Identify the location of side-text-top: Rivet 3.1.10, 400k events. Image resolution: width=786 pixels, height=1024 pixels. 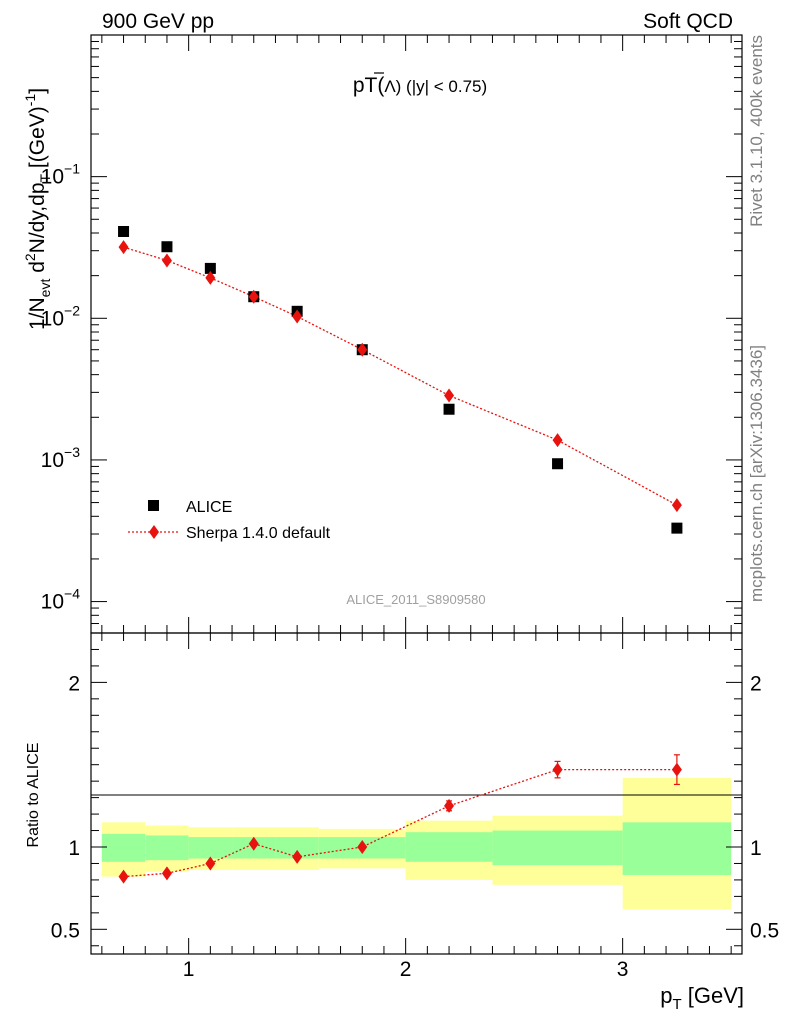
(756, 131).